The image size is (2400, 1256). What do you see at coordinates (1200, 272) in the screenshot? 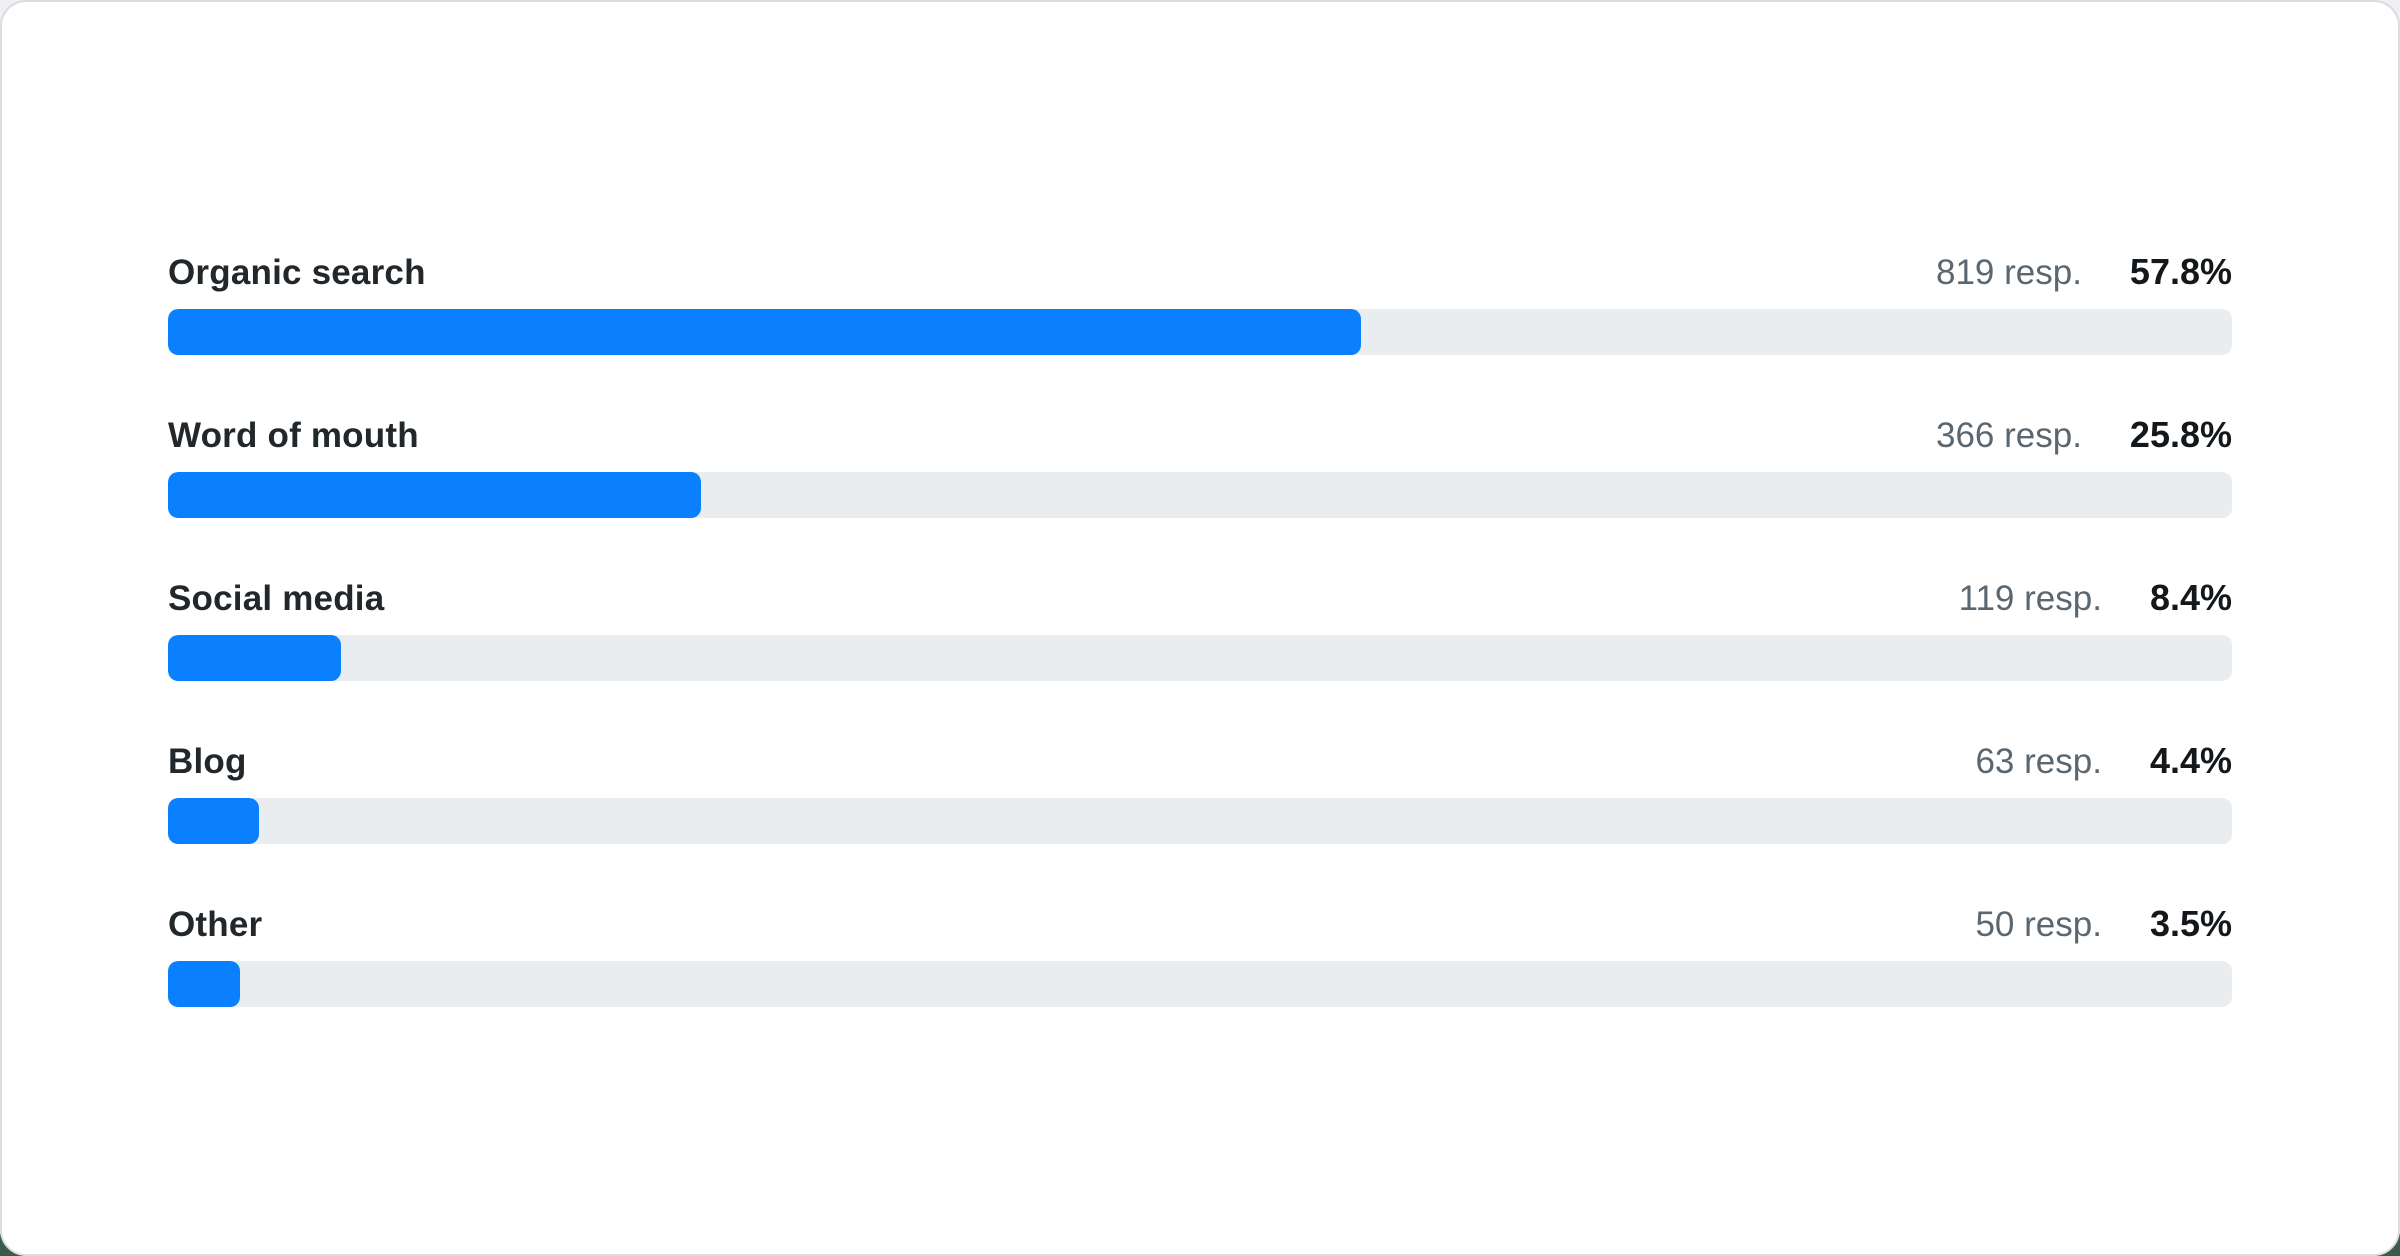
I see `bar-row-header: Organic search 819 resp. 57.8%` at bounding box center [1200, 272].